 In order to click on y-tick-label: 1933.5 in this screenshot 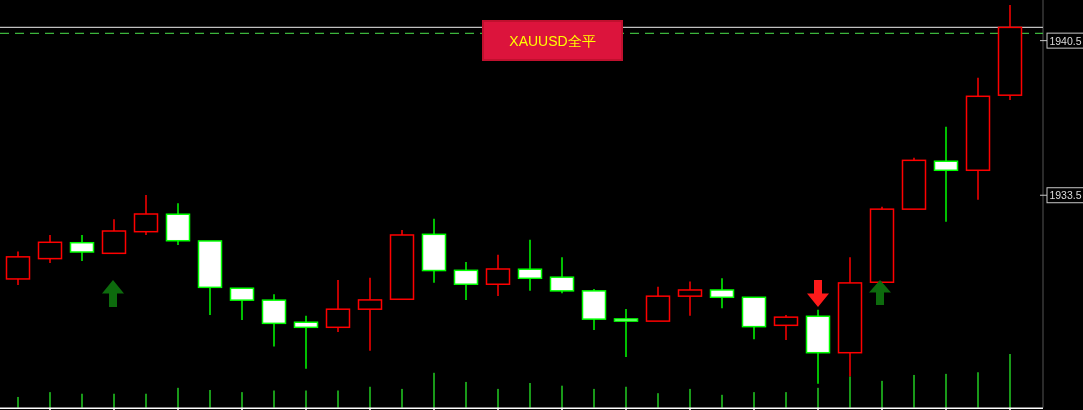, I will do `click(1065, 195)`.